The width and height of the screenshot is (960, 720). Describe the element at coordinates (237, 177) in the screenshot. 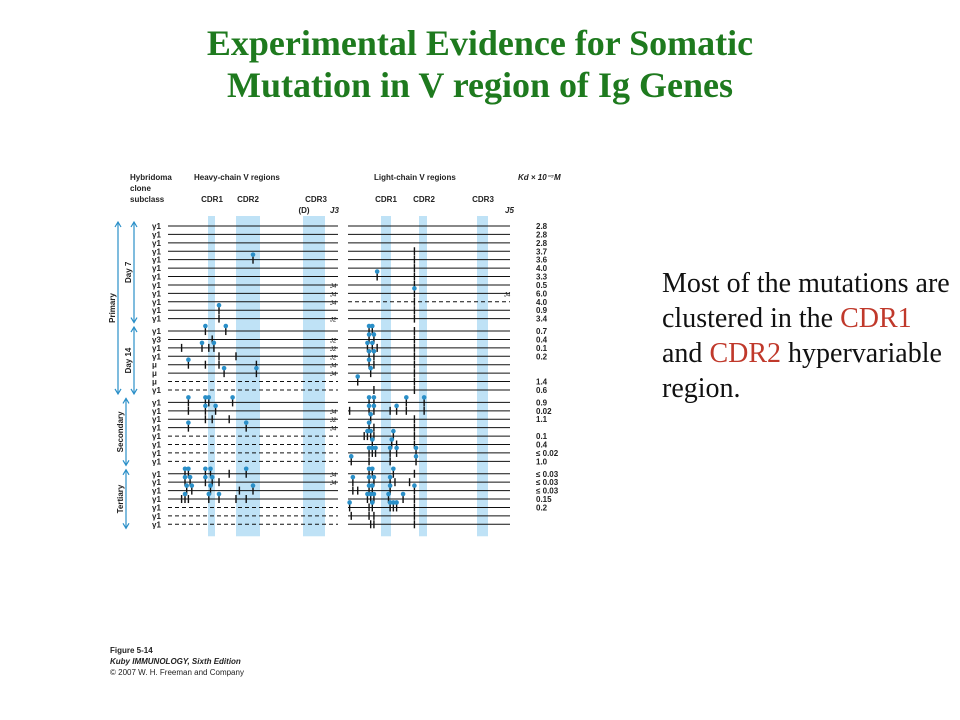

I see `header-heavy-chain: Heavy-chain V regions` at that location.